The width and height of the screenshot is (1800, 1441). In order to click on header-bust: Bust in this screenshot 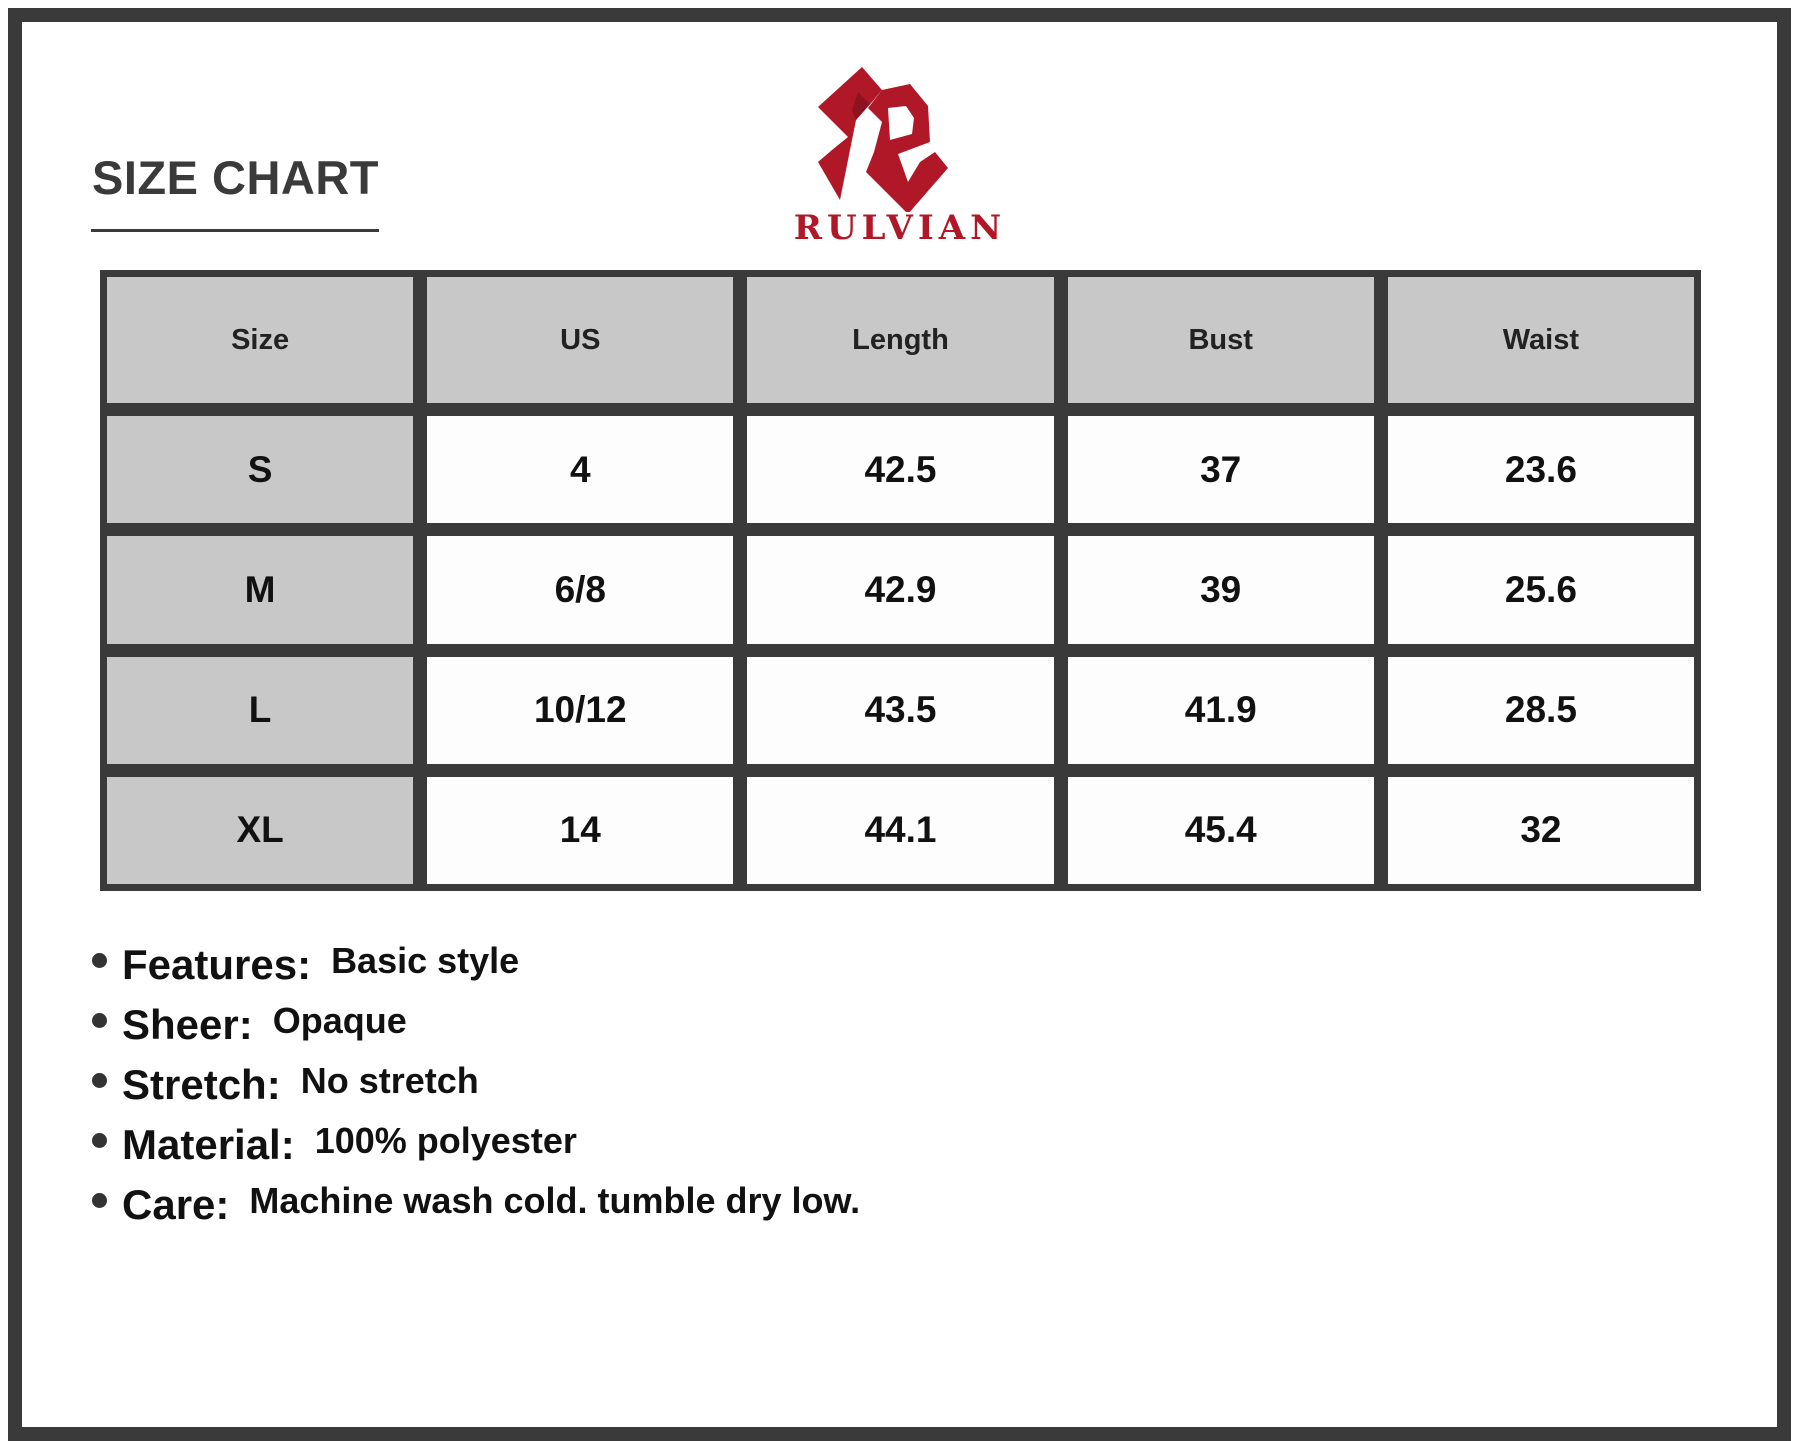, I will do `click(1220, 340)`.